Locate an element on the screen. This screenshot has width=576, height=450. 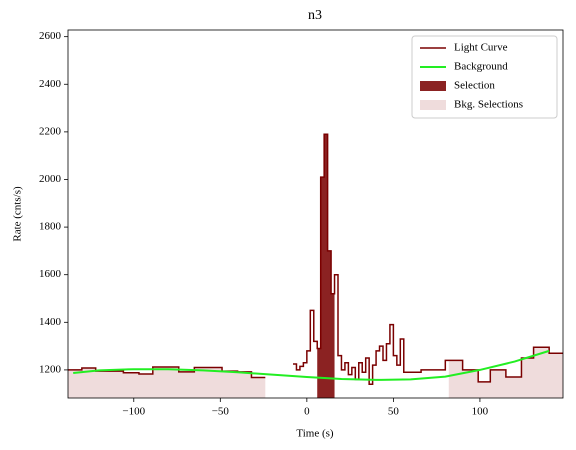
x-tick-label: −50 is located at coordinates (221, 412).